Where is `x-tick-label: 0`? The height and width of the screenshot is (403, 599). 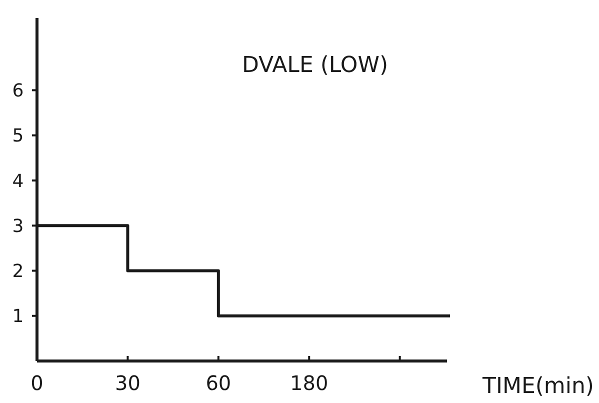 x-tick-label: 0 is located at coordinates (37, 383).